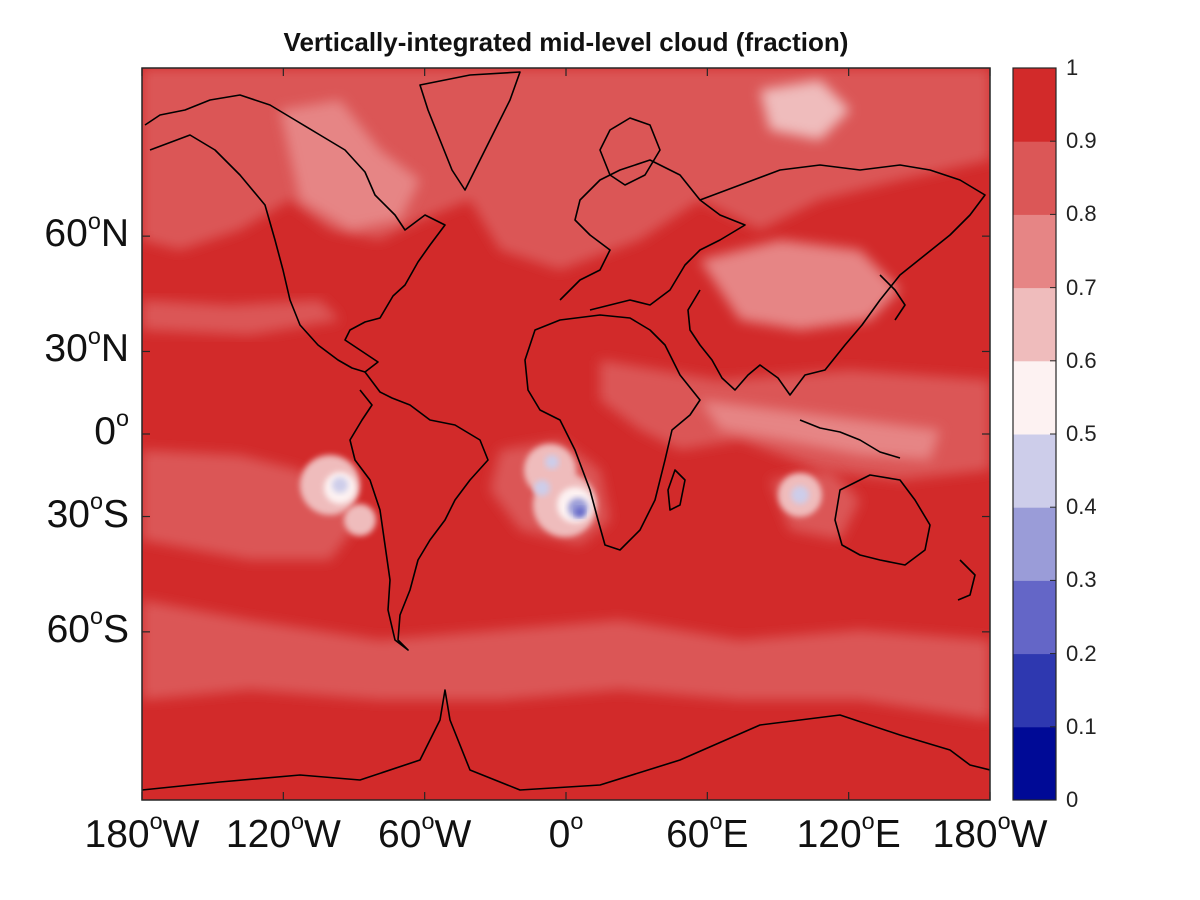 Image resolution: width=1200 pixels, height=900 pixels. Describe the element at coordinates (1081, 653) in the screenshot. I see `colorbar-label: 0.2` at that location.